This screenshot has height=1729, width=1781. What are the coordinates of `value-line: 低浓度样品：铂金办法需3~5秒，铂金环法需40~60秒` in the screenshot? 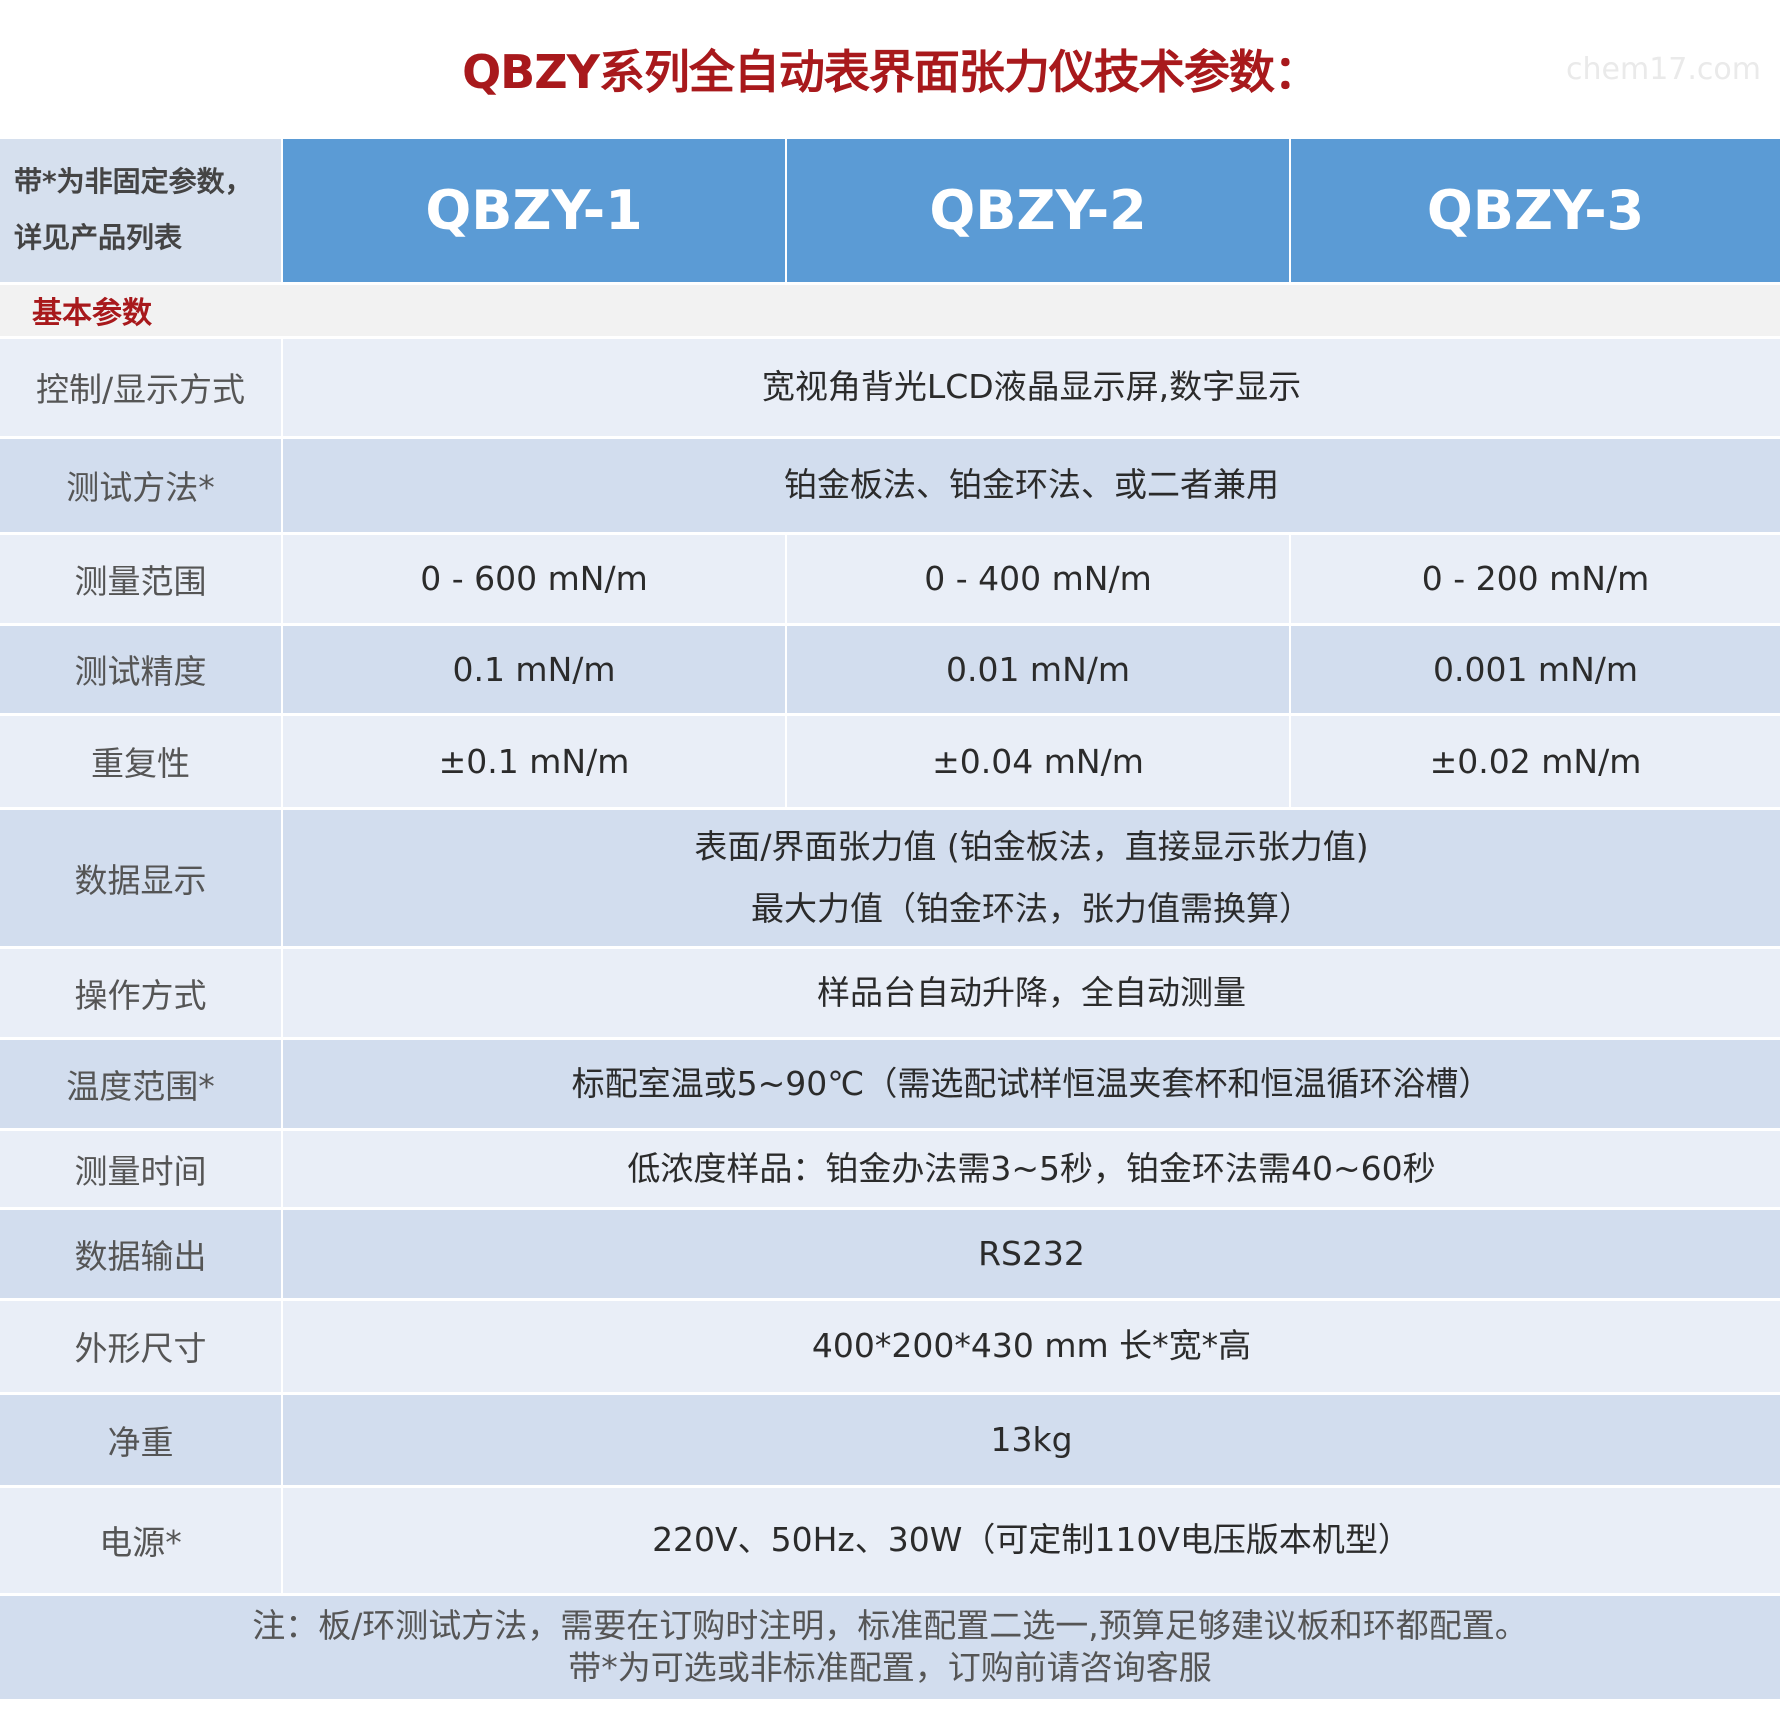 It's located at (1031, 1168).